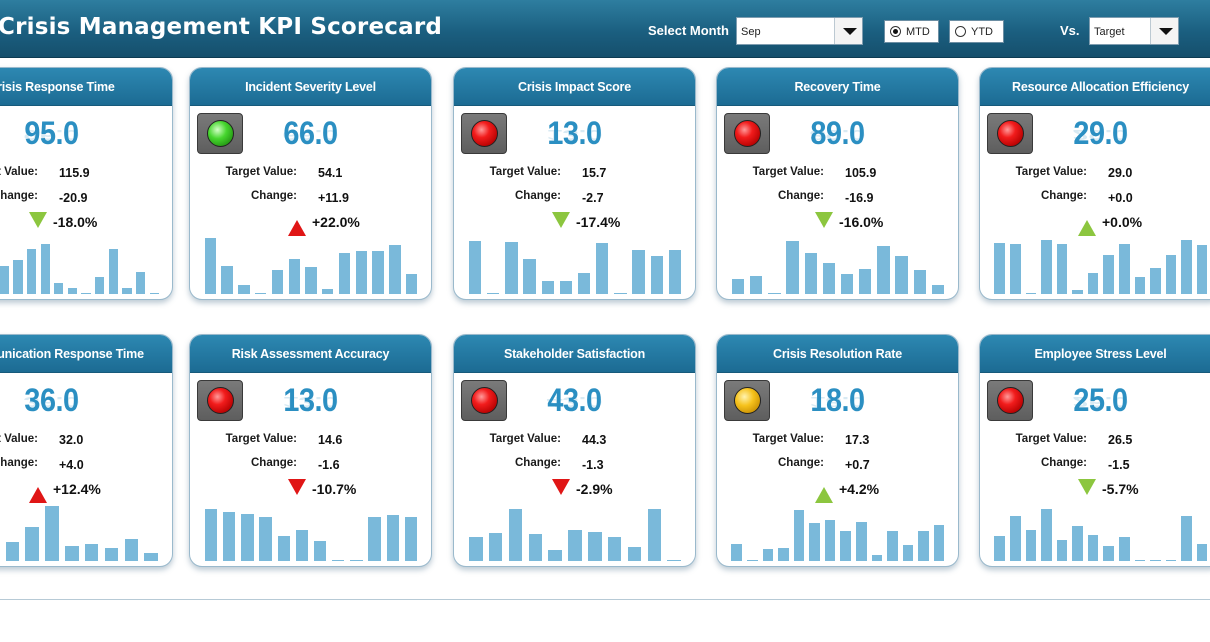 The image size is (1210, 642). I want to click on change-percent: -18.0%, so click(75, 222).